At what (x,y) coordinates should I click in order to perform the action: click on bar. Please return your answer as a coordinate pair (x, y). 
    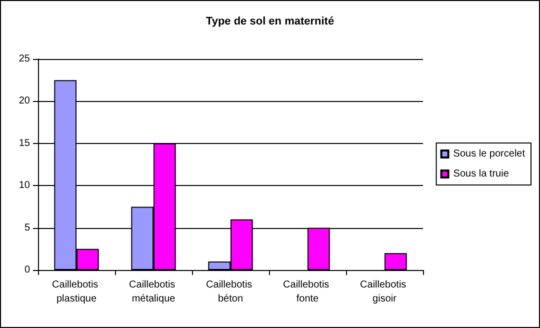
    Looking at the image, I should click on (395, 261).